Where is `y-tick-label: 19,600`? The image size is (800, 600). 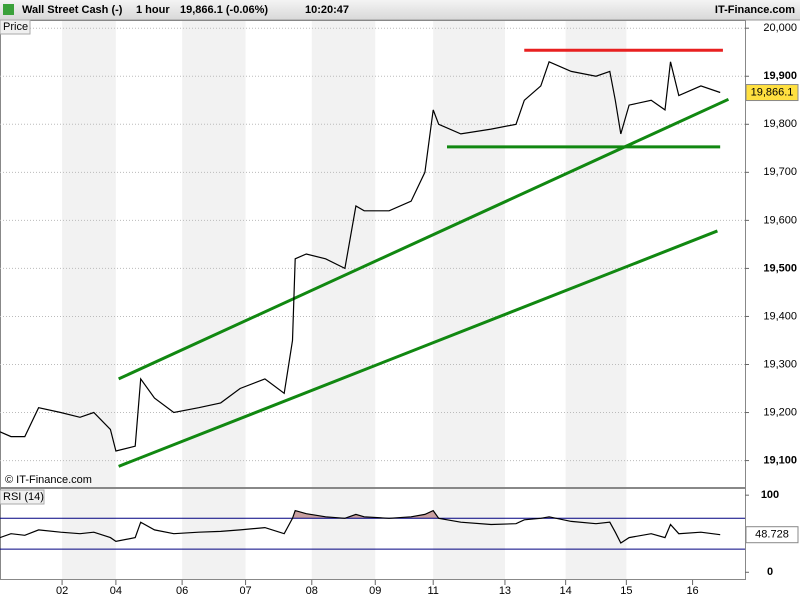 y-tick-label: 19,600 is located at coordinates (780, 220).